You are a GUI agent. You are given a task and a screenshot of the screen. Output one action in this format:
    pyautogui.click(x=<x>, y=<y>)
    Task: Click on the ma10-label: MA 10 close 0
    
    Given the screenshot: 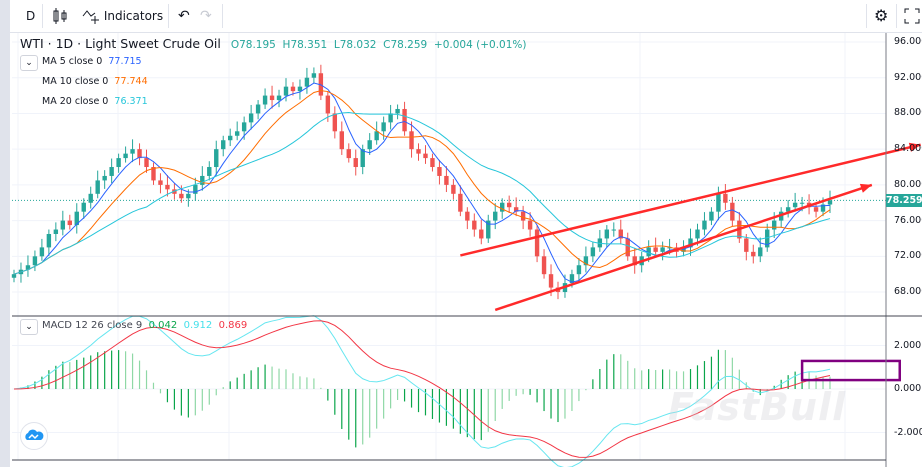 What is the action you would take?
    pyautogui.click(x=75, y=81)
    